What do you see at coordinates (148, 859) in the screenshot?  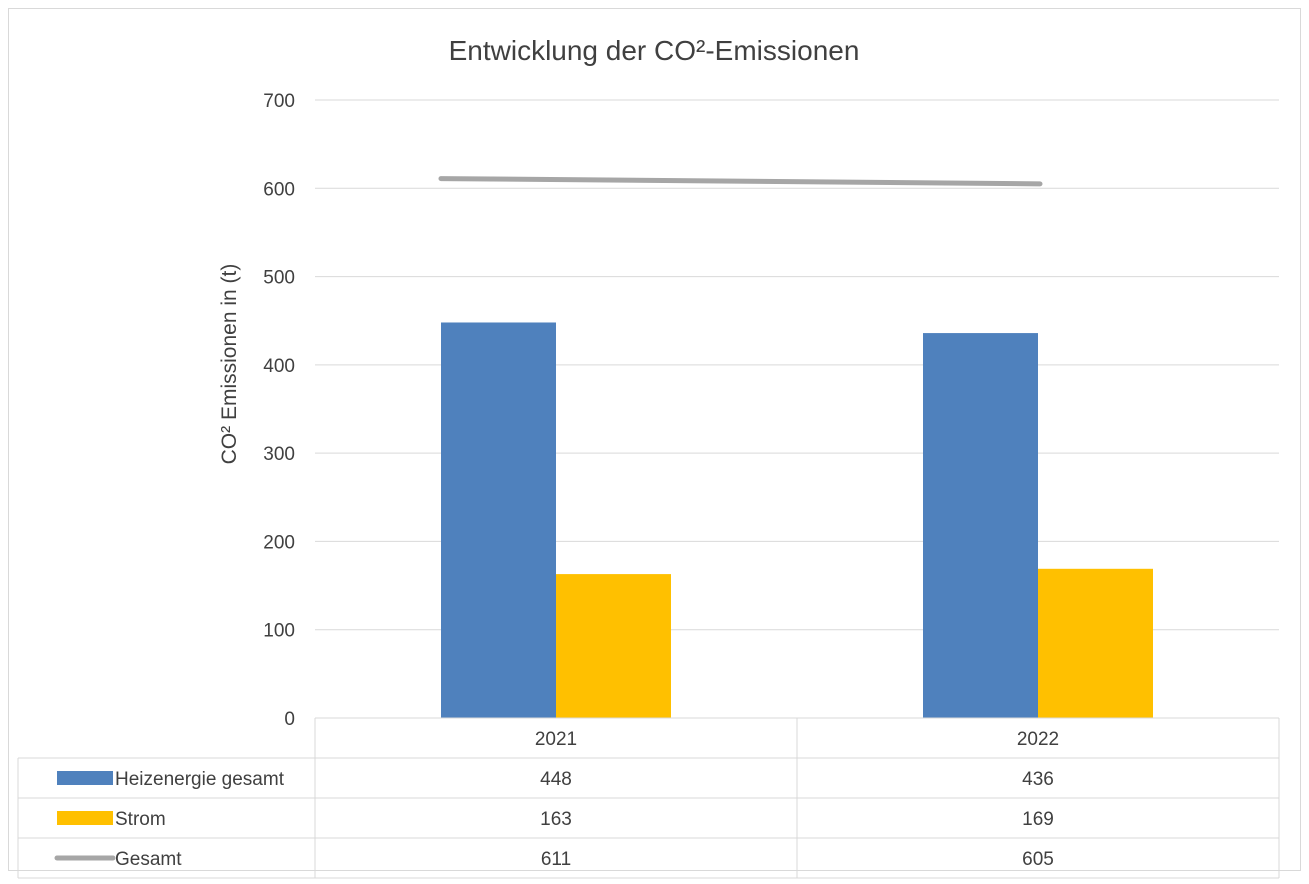 I see `legend-label: Gesamt` at bounding box center [148, 859].